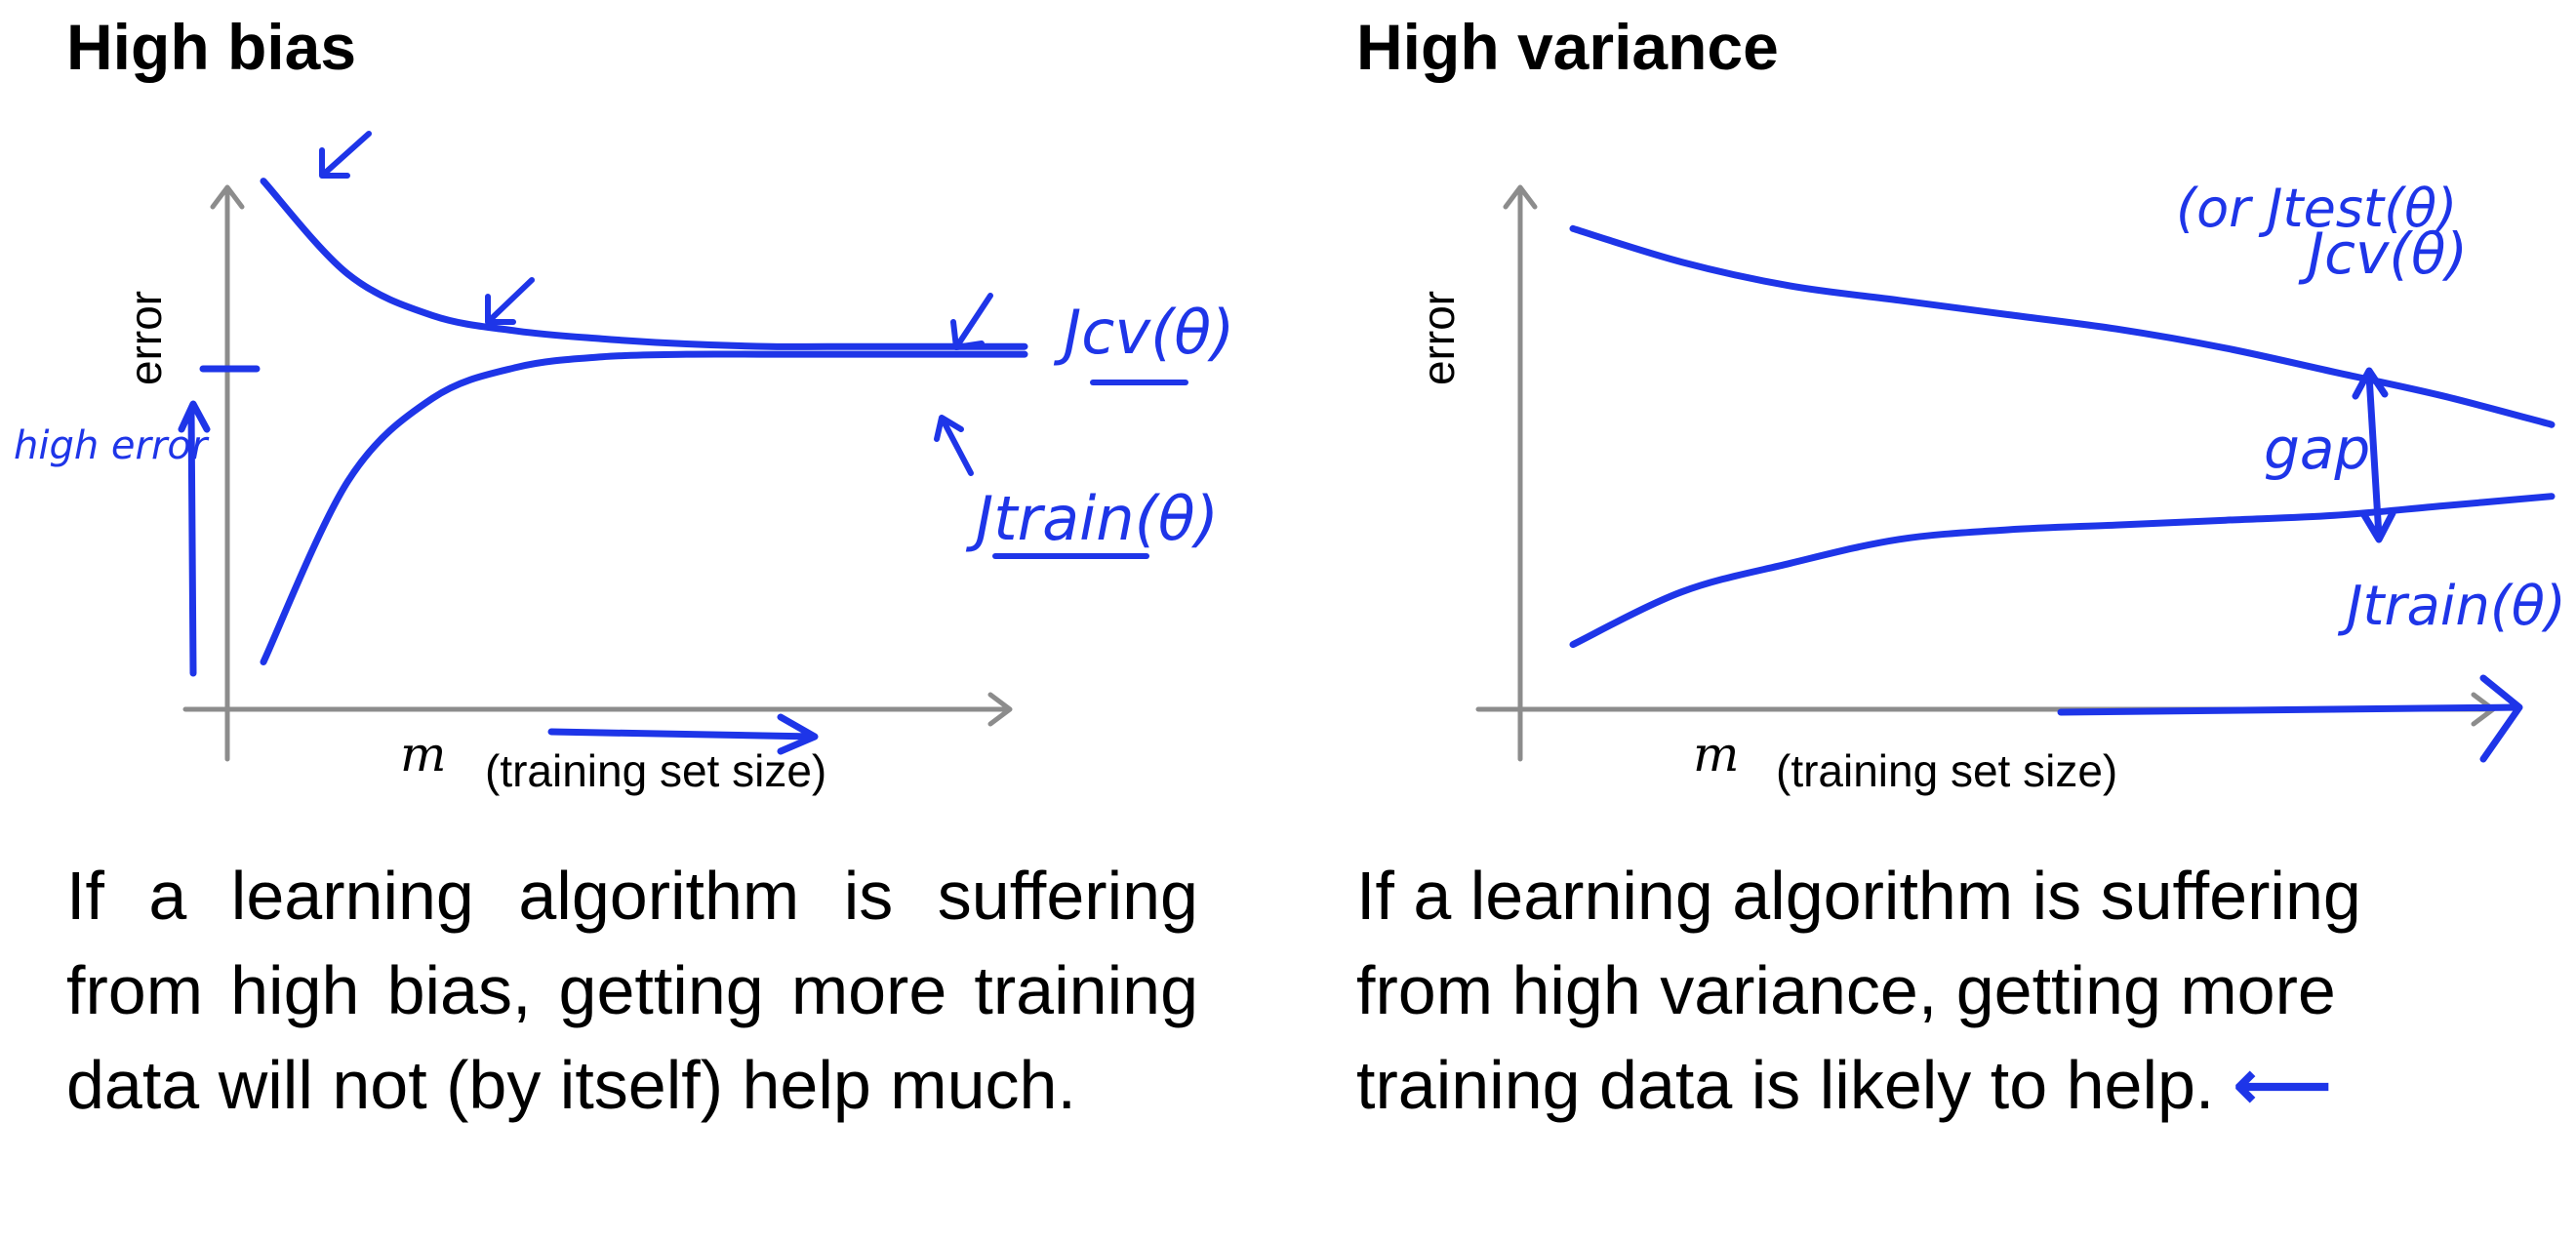 The width and height of the screenshot is (2576, 1242). Describe the element at coordinates (211, 47) in the screenshot. I see `high-bias-title: High bias` at that location.